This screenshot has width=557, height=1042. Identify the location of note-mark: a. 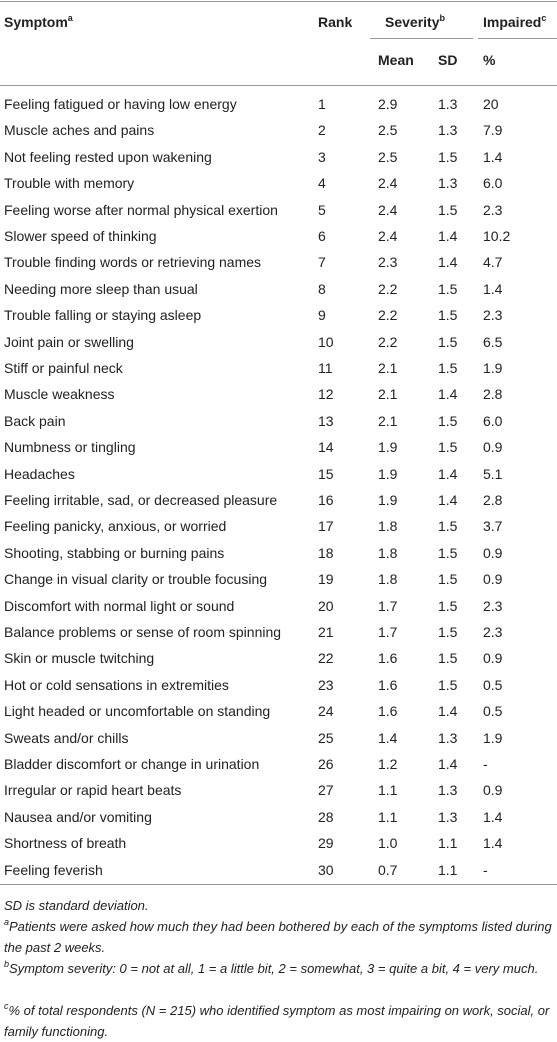
(70, 18).